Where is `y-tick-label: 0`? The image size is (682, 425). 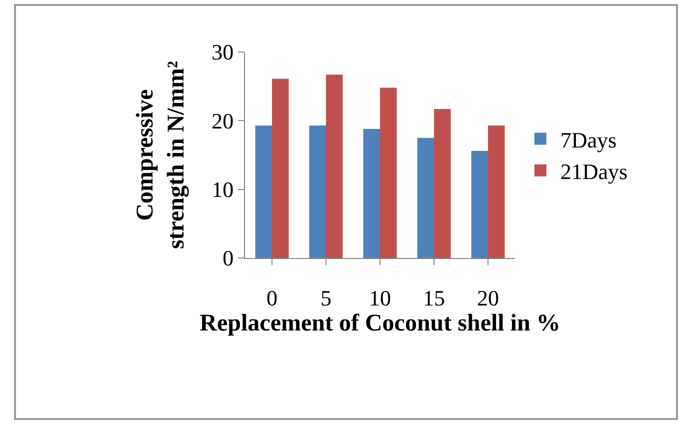 y-tick-label: 0 is located at coordinates (228, 258).